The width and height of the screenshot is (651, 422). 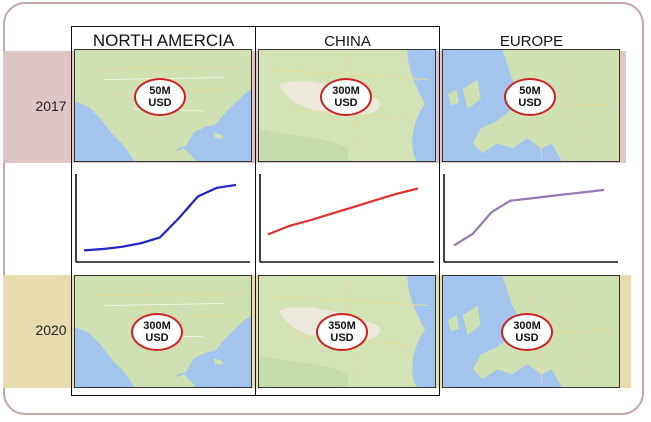 What do you see at coordinates (51, 106) in the screenshot?
I see `year-label-2017: 2017` at bounding box center [51, 106].